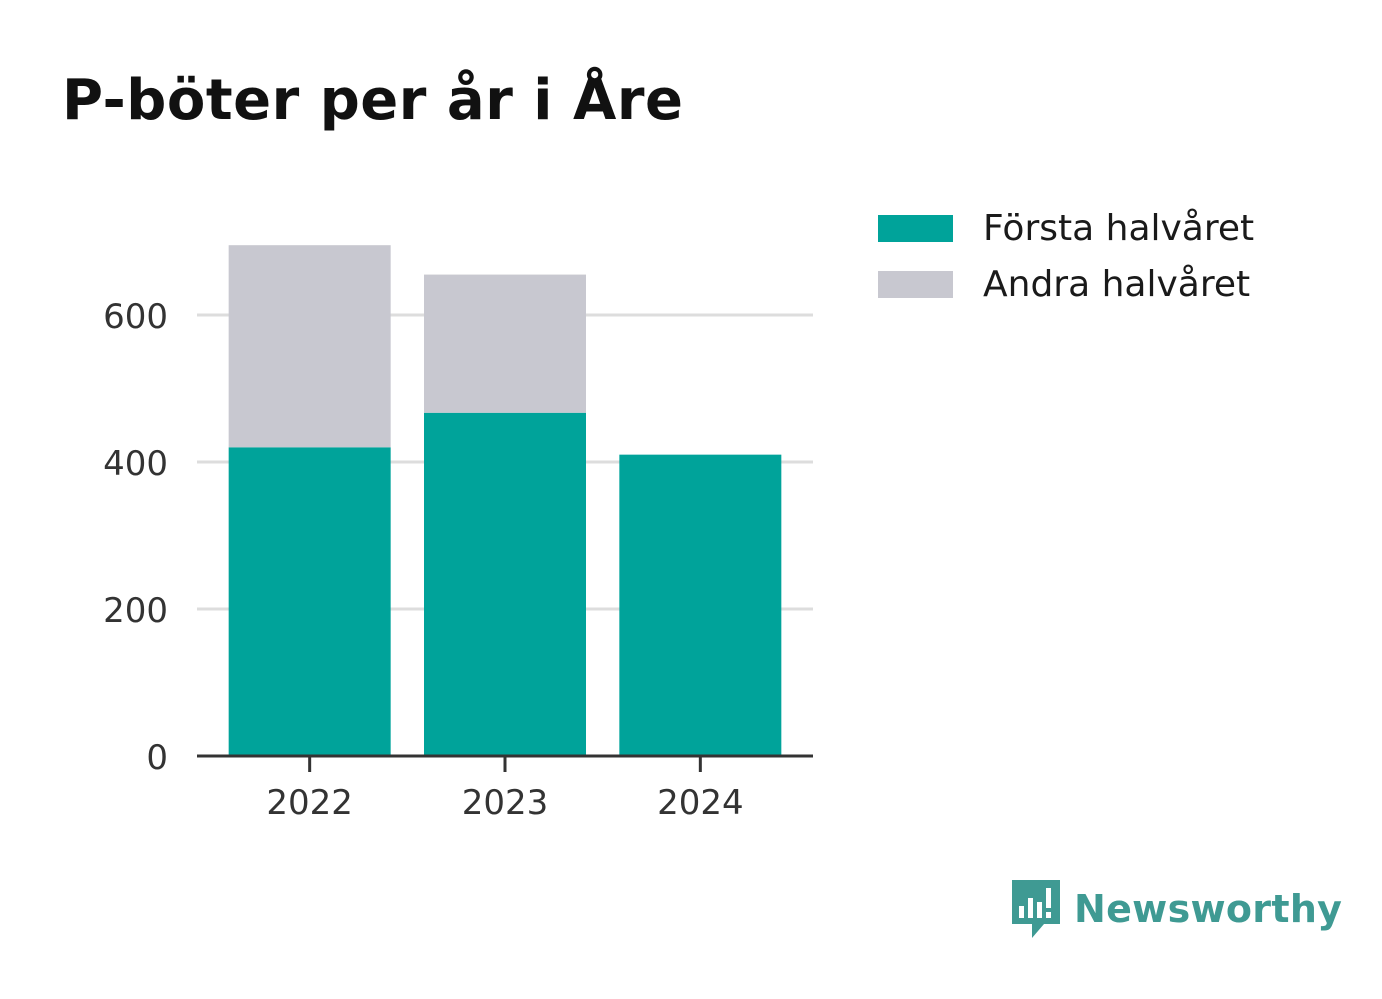 Image resolution: width=1382 pixels, height=999 pixels. What do you see at coordinates (1208, 909) in the screenshot?
I see `brand-name: Newsworthy` at bounding box center [1208, 909].